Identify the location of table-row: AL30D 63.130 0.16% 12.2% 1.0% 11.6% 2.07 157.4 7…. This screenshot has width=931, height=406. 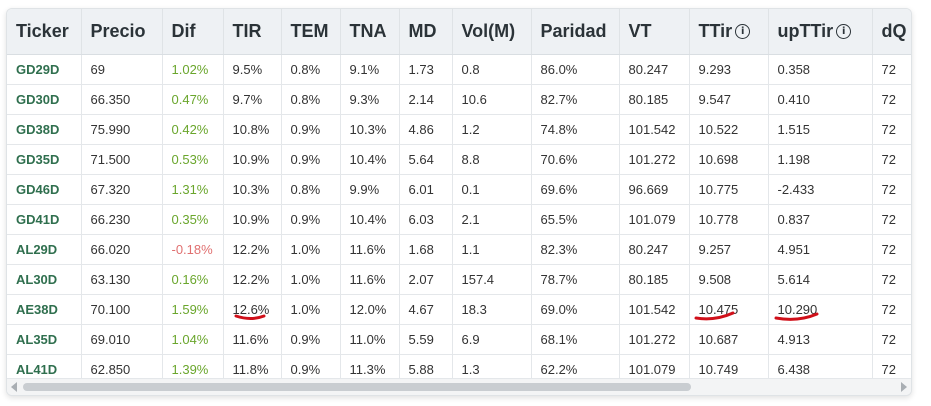
(459, 279).